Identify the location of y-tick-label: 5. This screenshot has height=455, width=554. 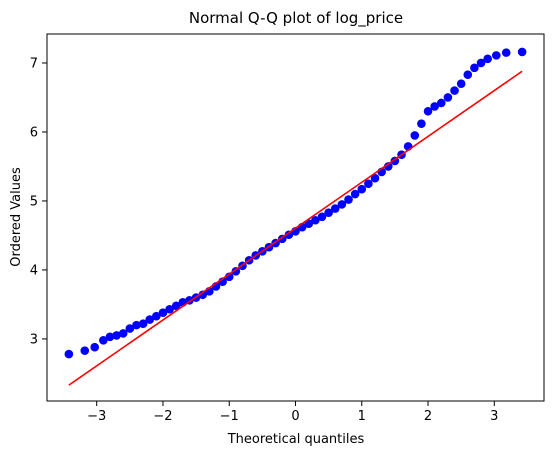
(34, 201).